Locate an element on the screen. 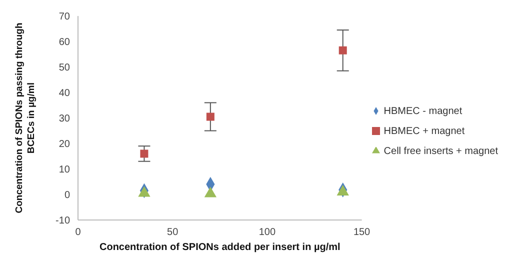  y-tick-label: 40 is located at coordinates (64, 94).